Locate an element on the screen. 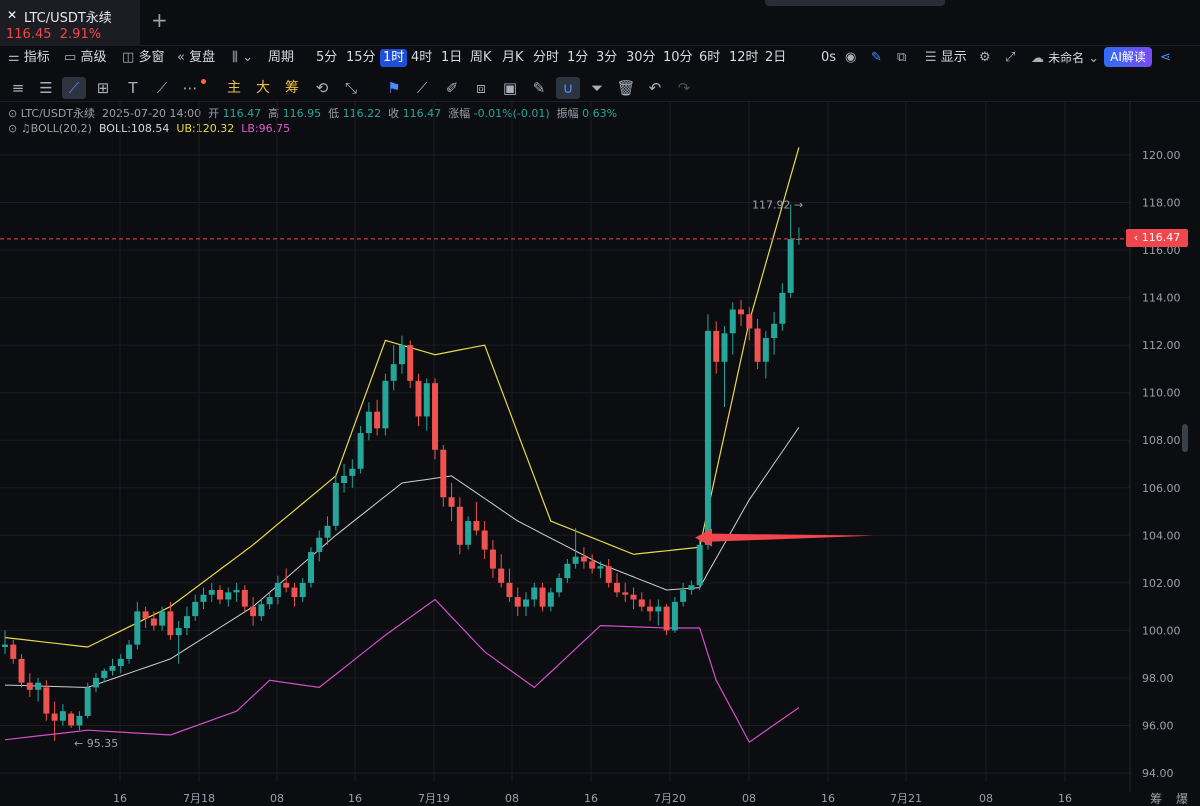  price-tick-label: 100.00 is located at coordinates (1161, 630).